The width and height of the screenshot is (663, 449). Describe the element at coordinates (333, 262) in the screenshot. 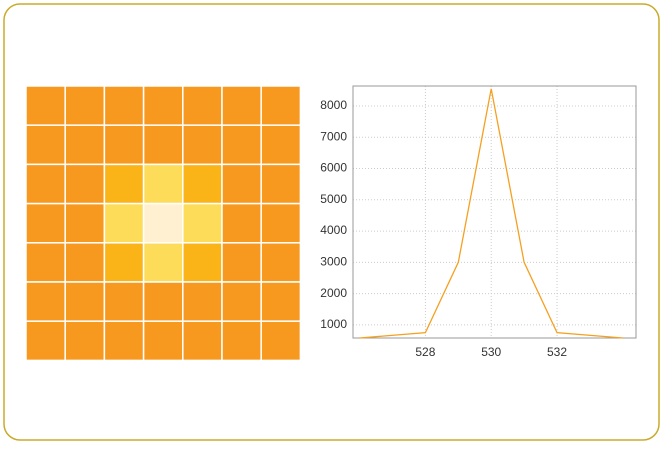

I see `y-tick-label: 3000` at that location.